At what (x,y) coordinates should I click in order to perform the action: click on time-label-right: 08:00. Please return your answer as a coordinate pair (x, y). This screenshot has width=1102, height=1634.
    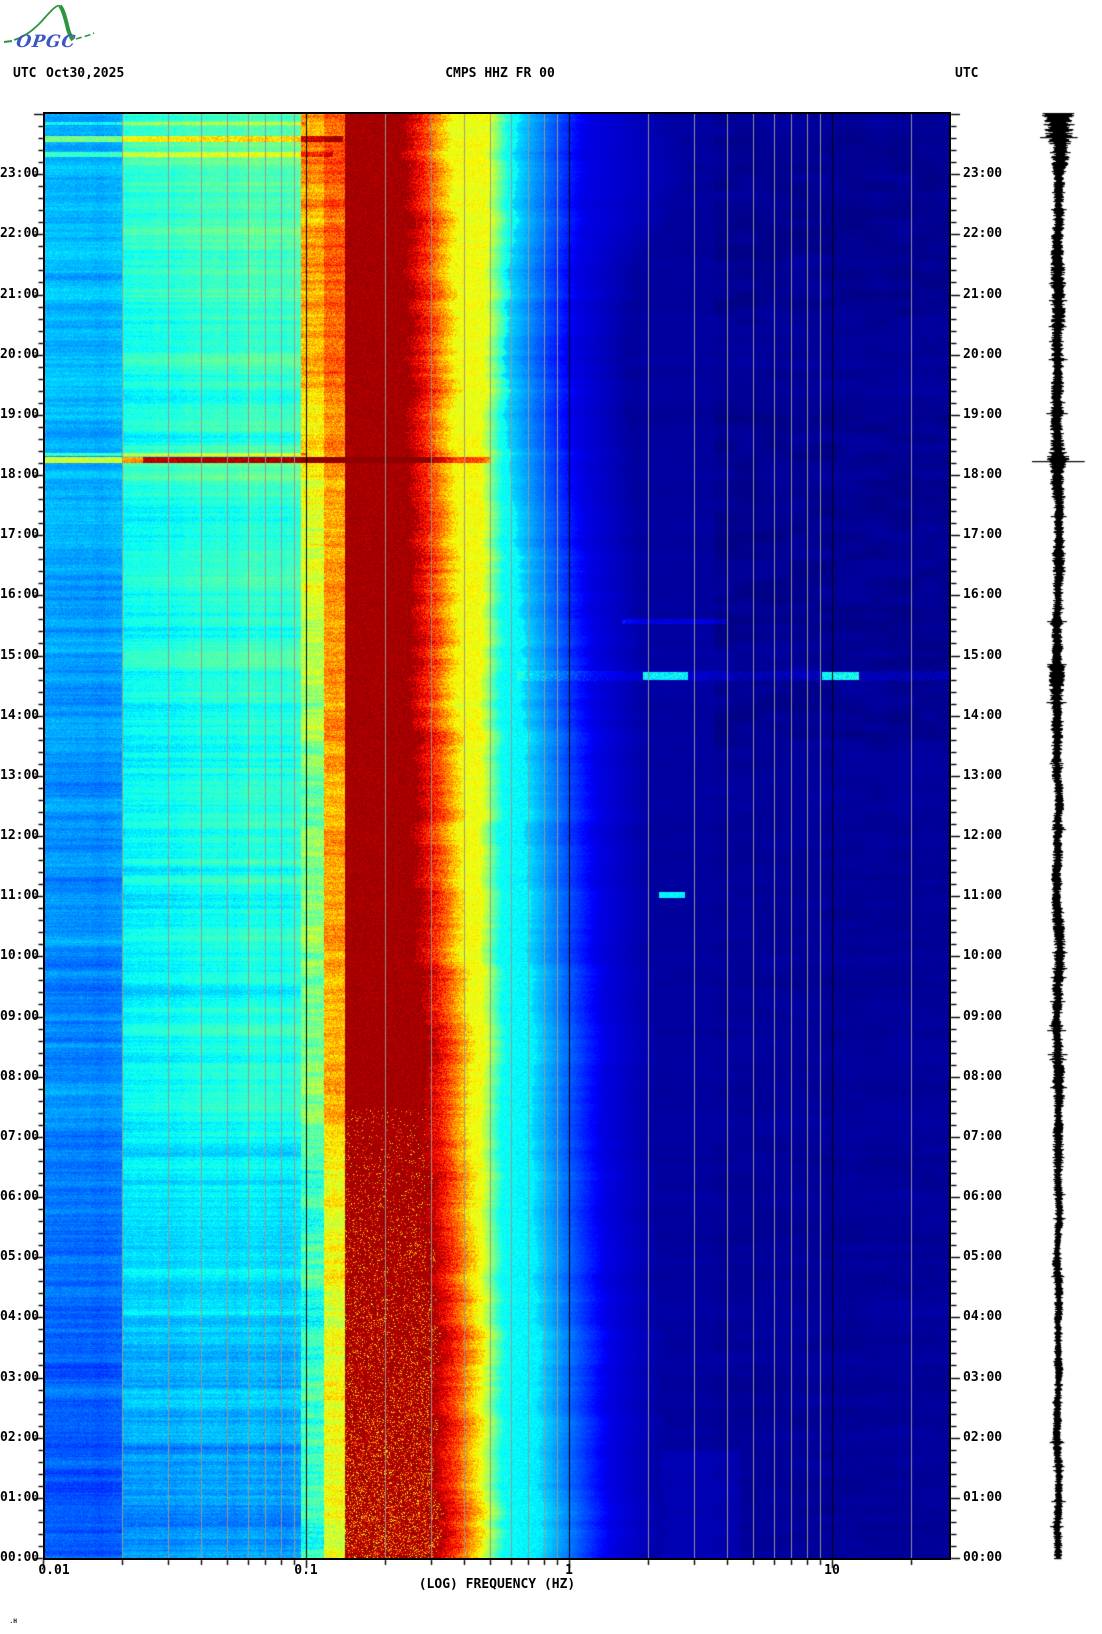
    Looking at the image, I should click on (983, 1076).